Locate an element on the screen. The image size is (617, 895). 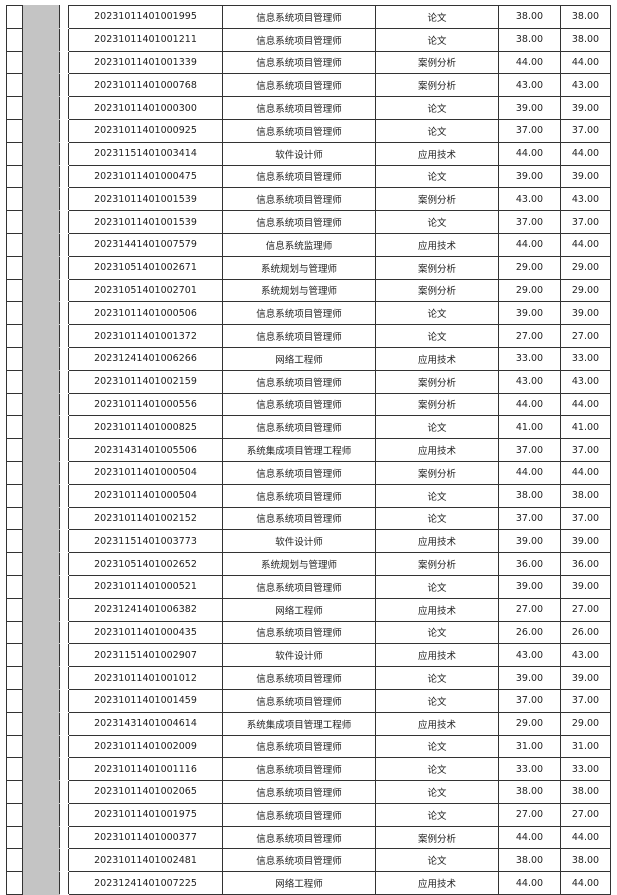
admission-number-cell: 20231011401001339 is located at coordinates (145, 62).